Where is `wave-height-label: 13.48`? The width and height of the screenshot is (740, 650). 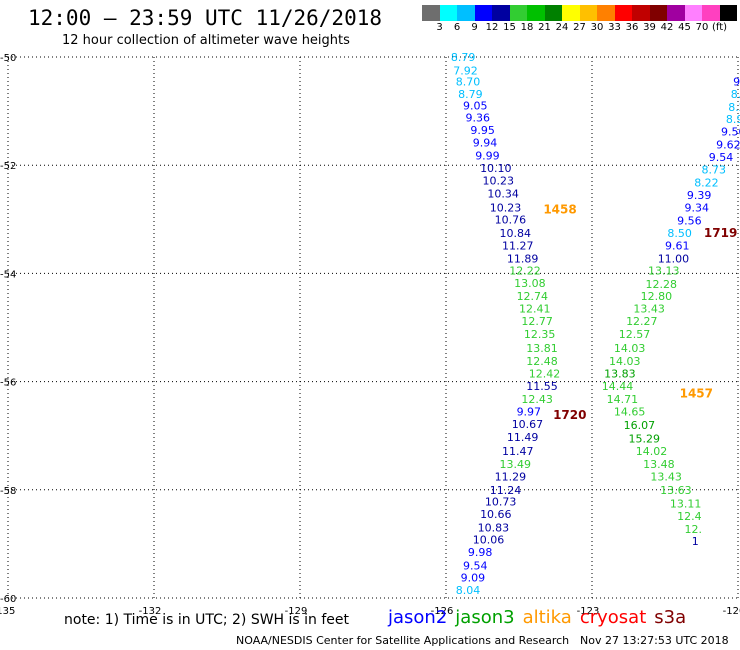 wave-height-label: 13.48 is located at coordinates (659, 464).